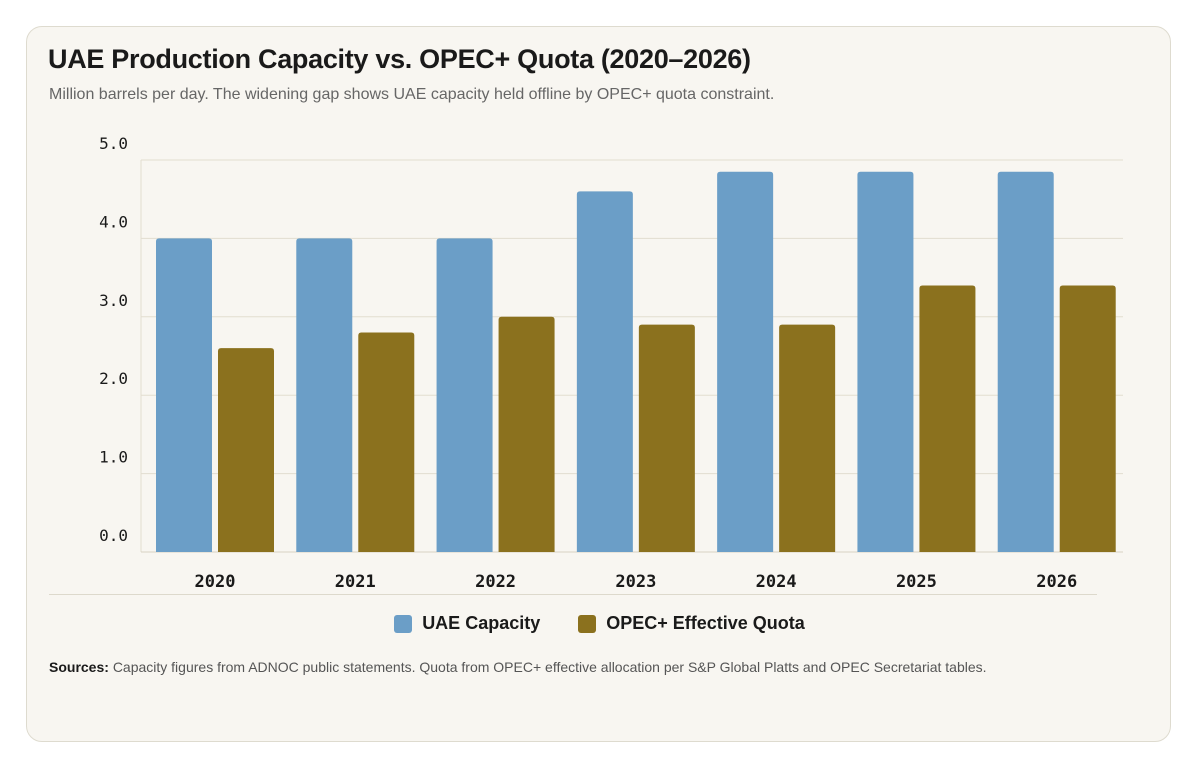  I want to click on x-tick-label: 2025, so click(916, 582).